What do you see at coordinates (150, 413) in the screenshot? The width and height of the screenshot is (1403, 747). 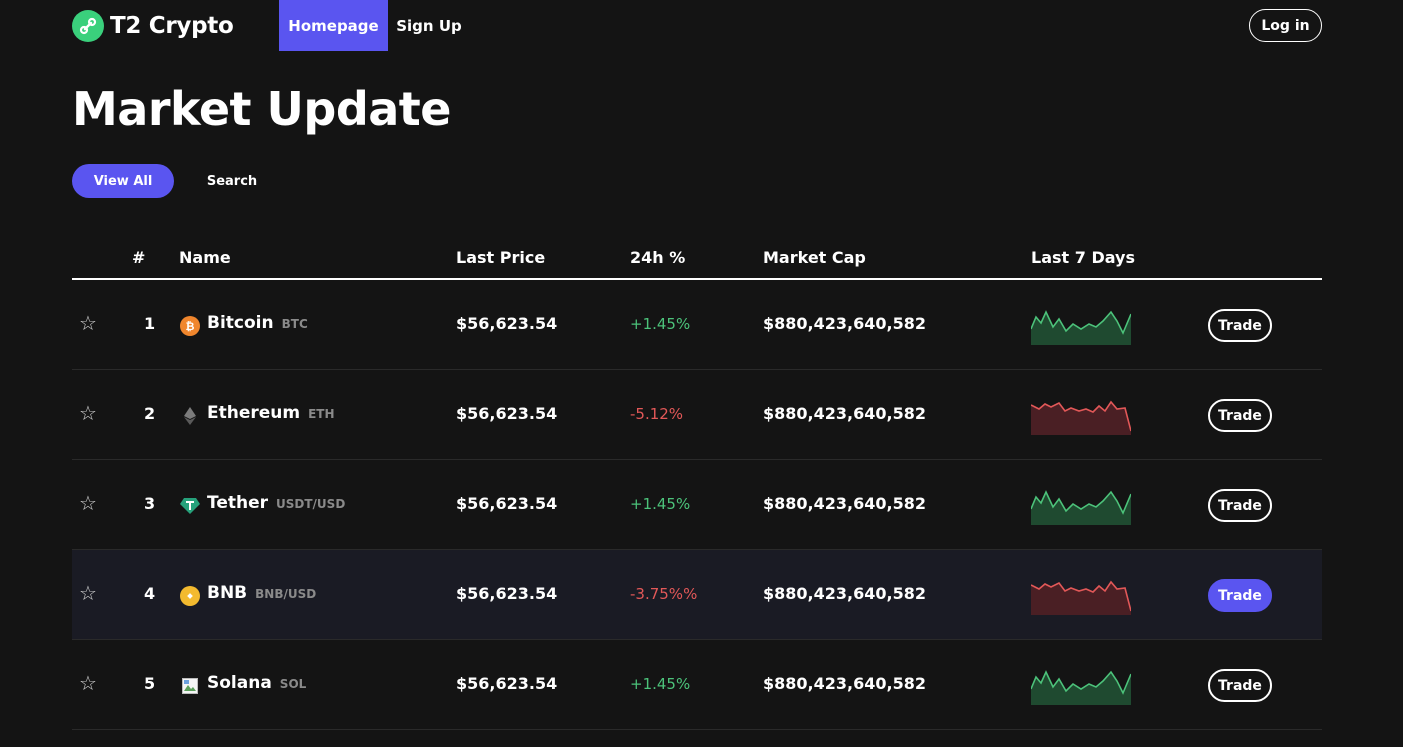 I see `row-rank: 2` at bounding box center [150, 413].